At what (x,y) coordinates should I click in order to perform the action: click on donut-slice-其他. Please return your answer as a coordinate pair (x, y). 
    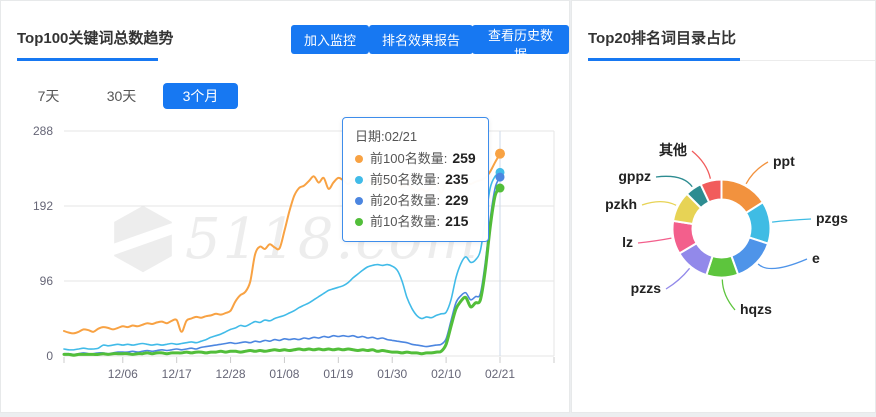
    Looking at the image, I should click on (711, 191).